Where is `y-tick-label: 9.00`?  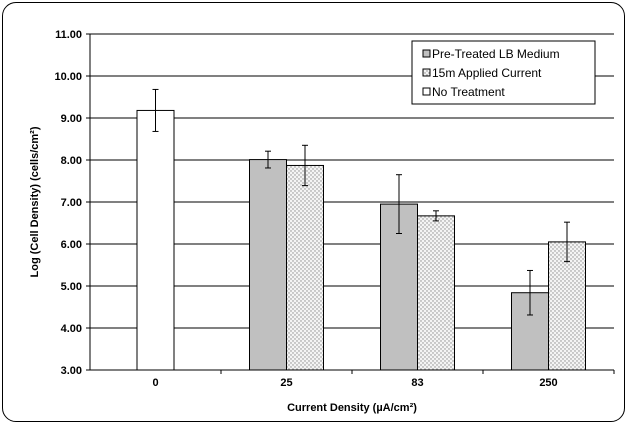 y-tick-label: 9.00 is located at coordinates (71, 119).